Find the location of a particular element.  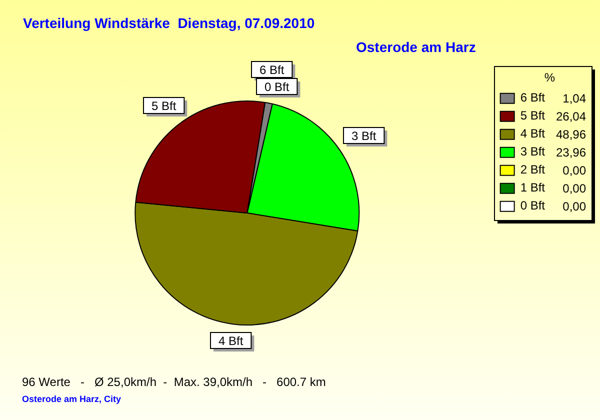

text: 96 Werte - Ø 25,0km/h - Max. 39,0km/h - 600.7 km is located at coordinates (174, 382).